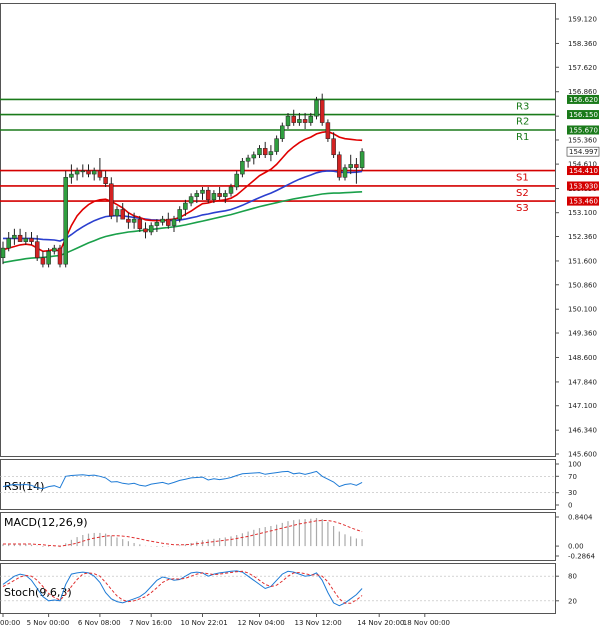 The width and height of the screenshot is (600, 632). What do you see at coordinates (183, 533) in the screenshot?
I see `macd-signal-line` at bounding box center [183, 533].